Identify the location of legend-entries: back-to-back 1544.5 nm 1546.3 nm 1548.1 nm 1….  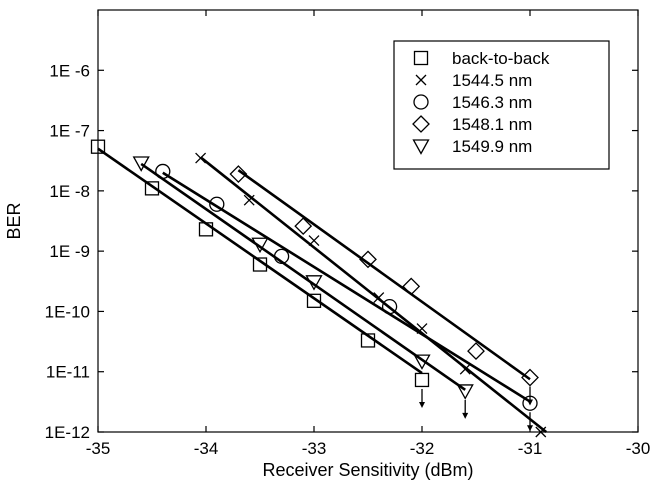
(481, 102).